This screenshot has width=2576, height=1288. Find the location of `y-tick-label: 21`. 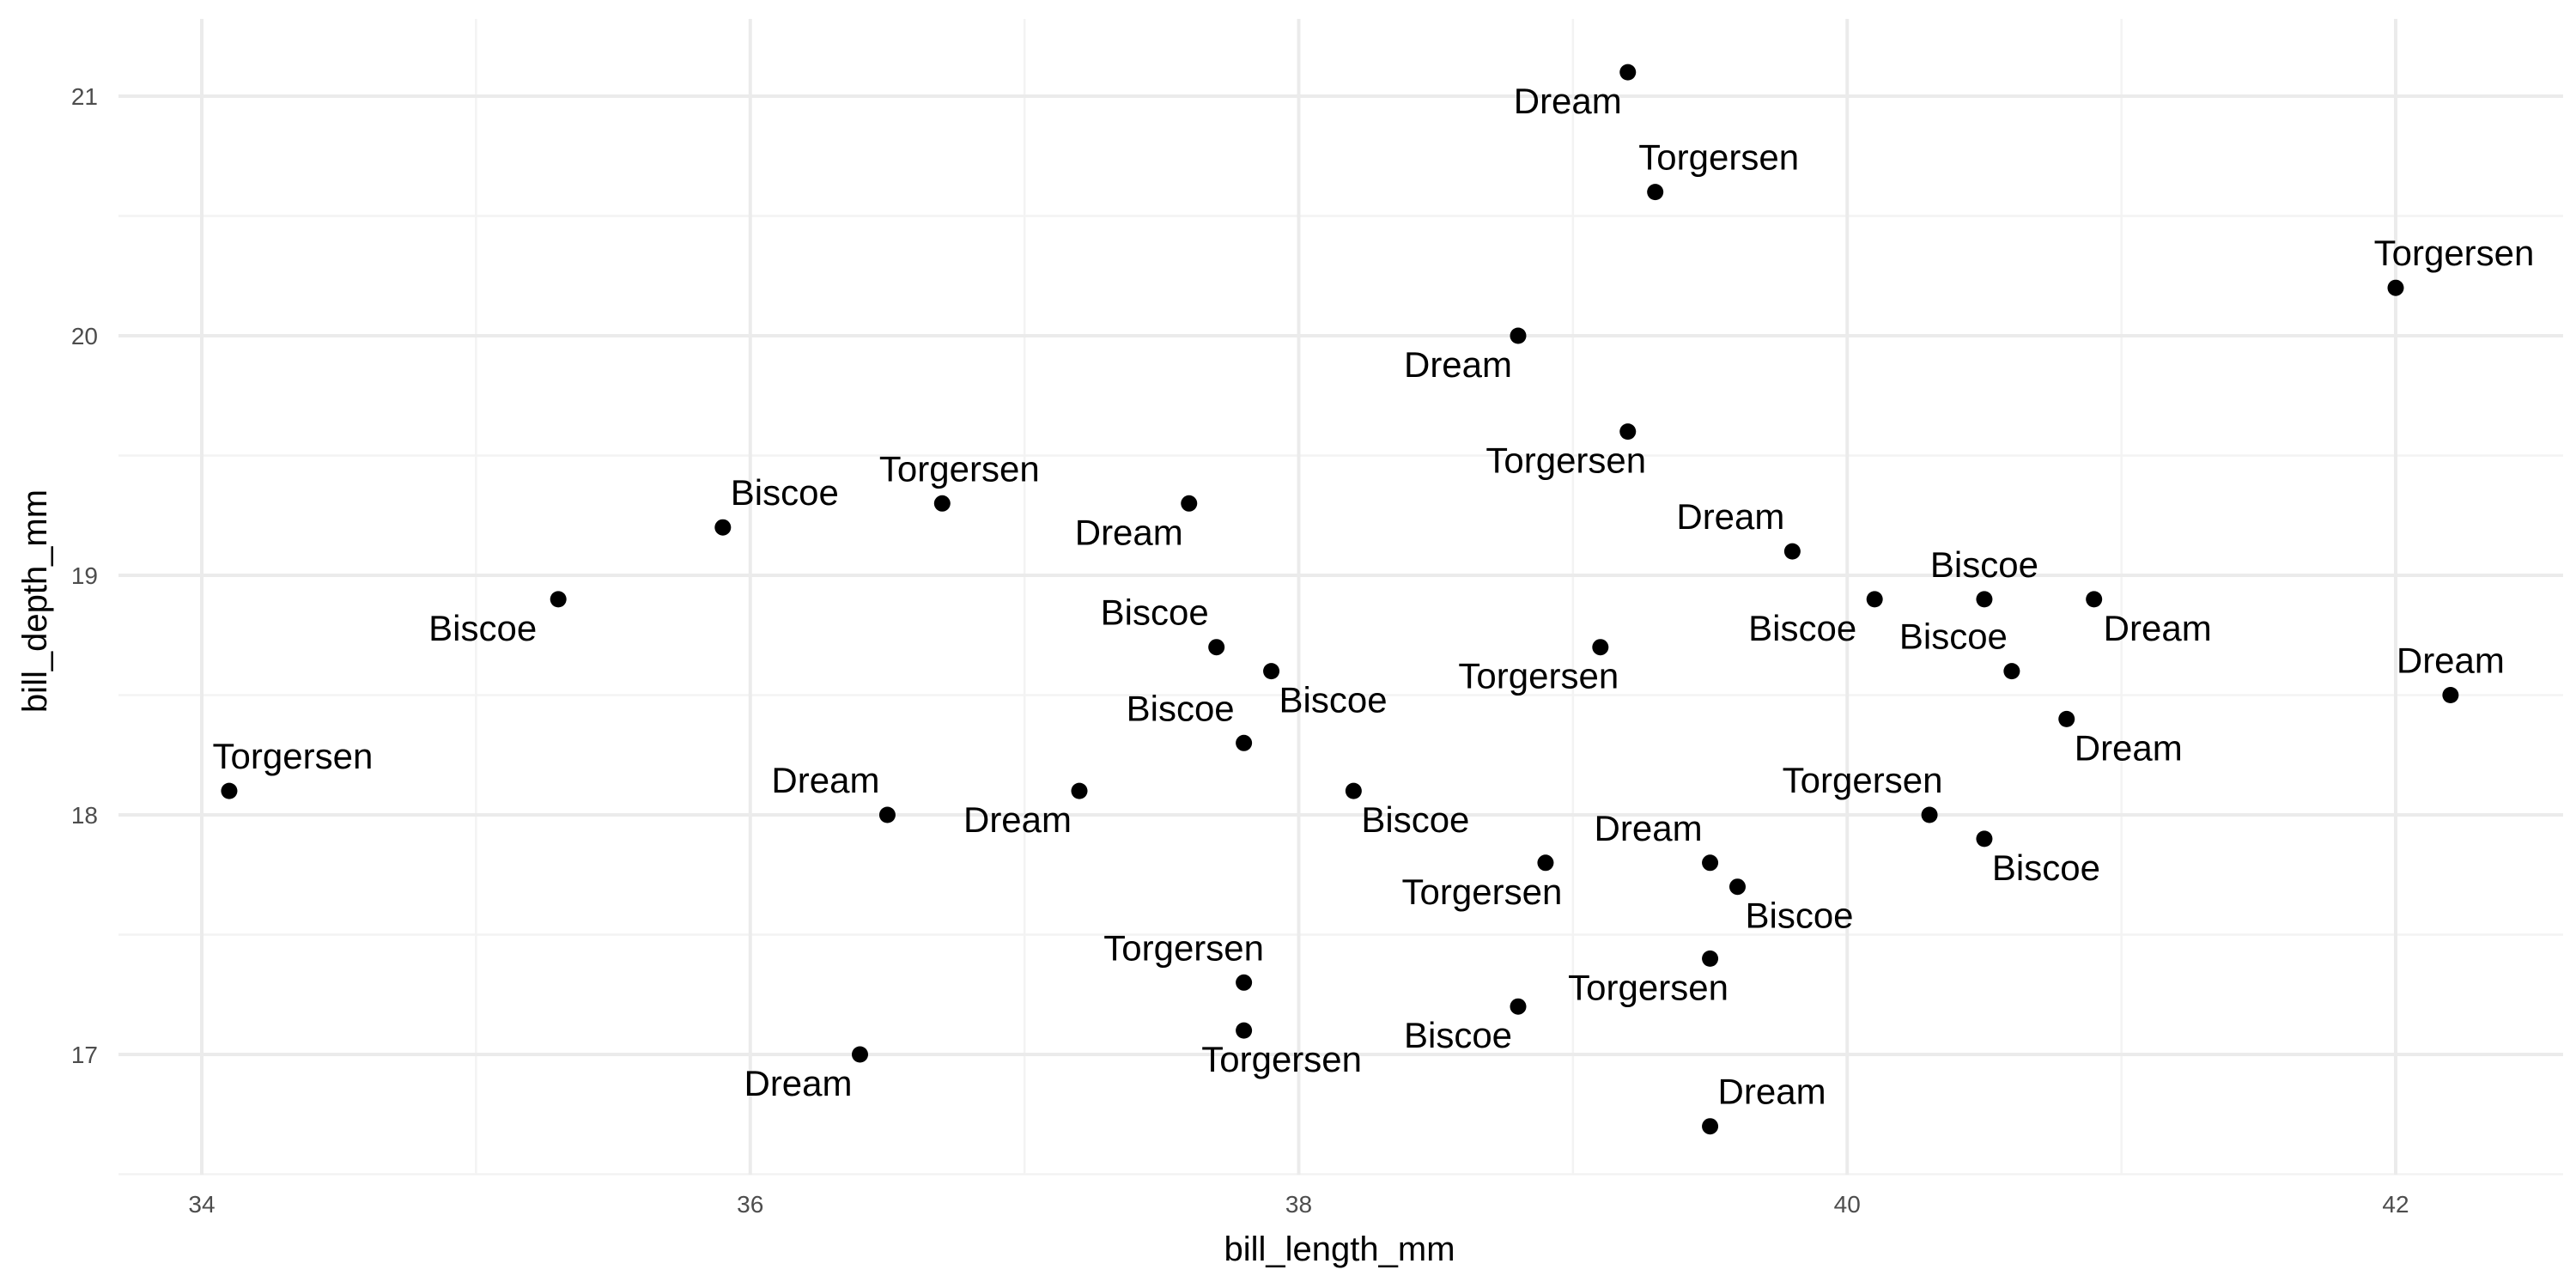

y-tick-label: 21 is located at coordinates (85, 96).